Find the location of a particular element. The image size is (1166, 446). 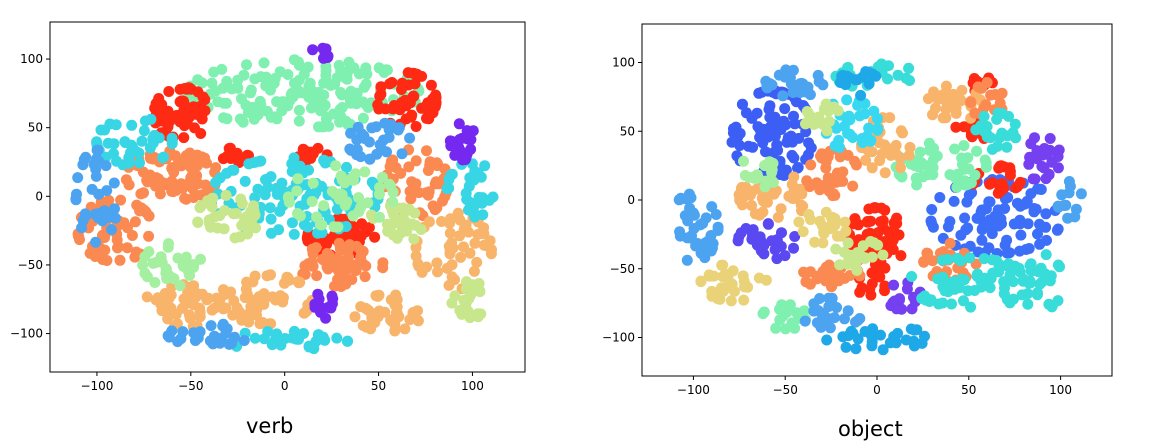

verb-x-tick-label: 0 is located at coordinates (285, 386).